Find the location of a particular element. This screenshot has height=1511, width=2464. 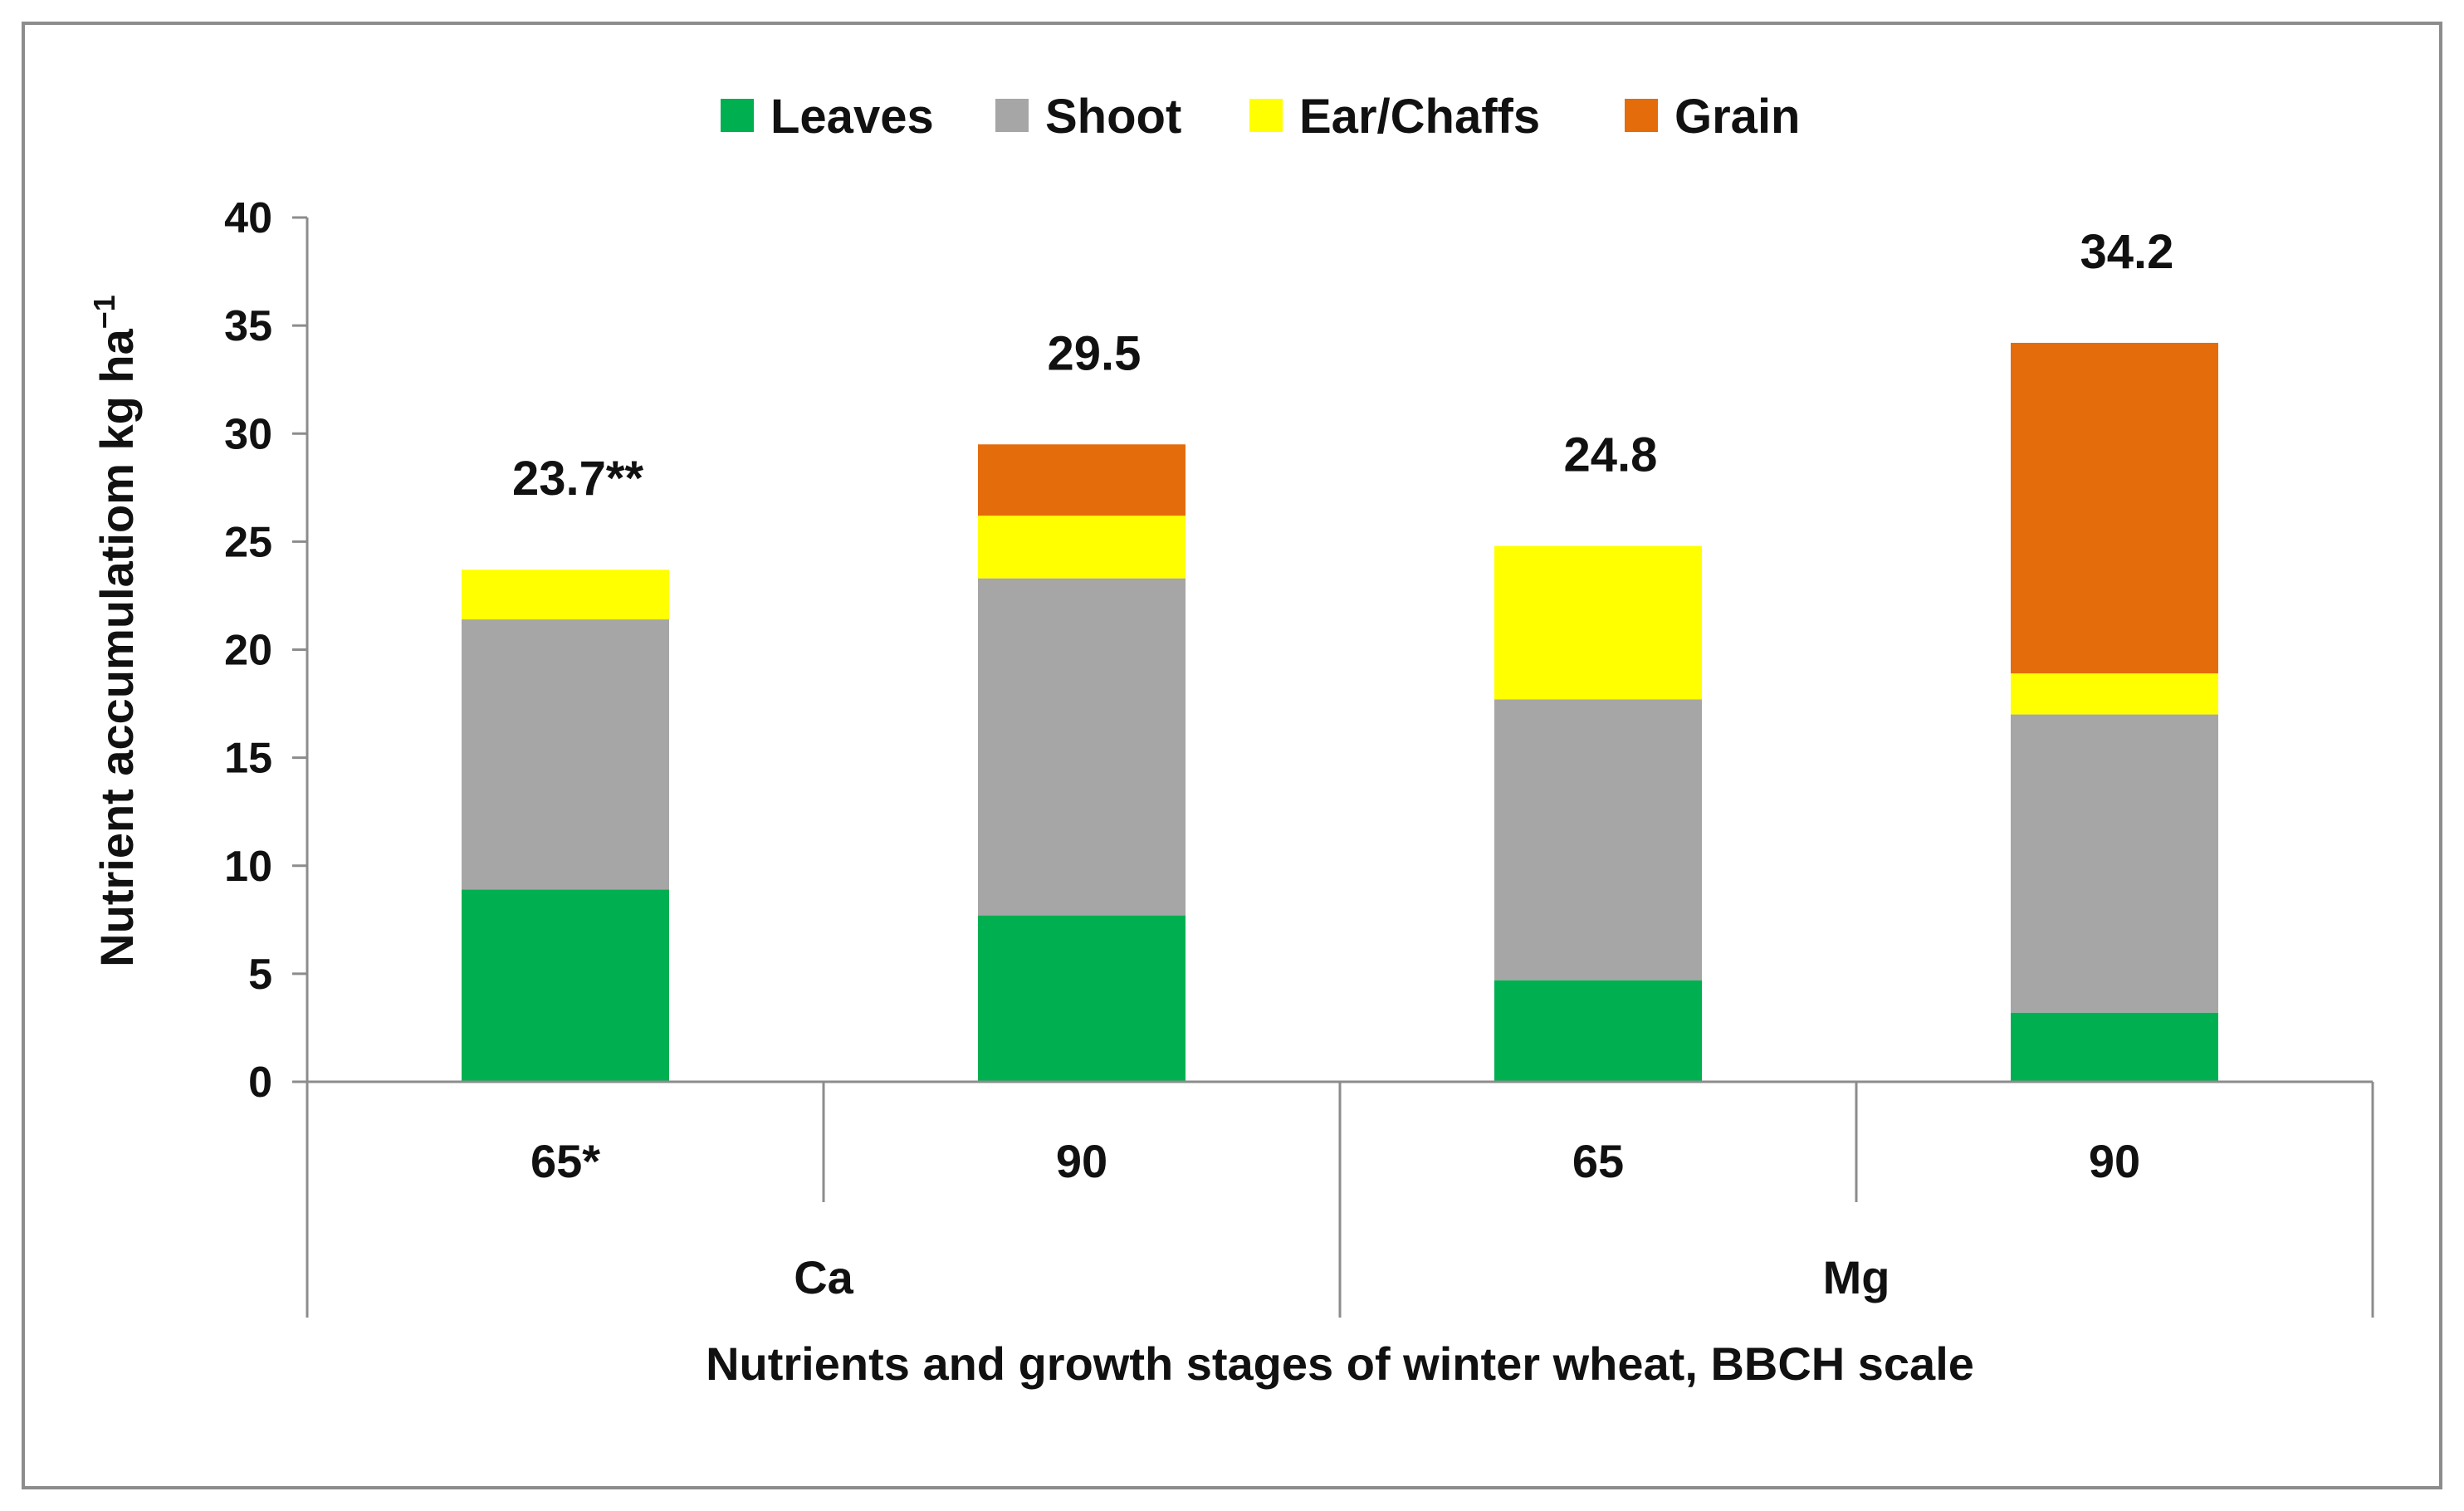

y-tick-label: 20 is located at coordinates (248, 651).